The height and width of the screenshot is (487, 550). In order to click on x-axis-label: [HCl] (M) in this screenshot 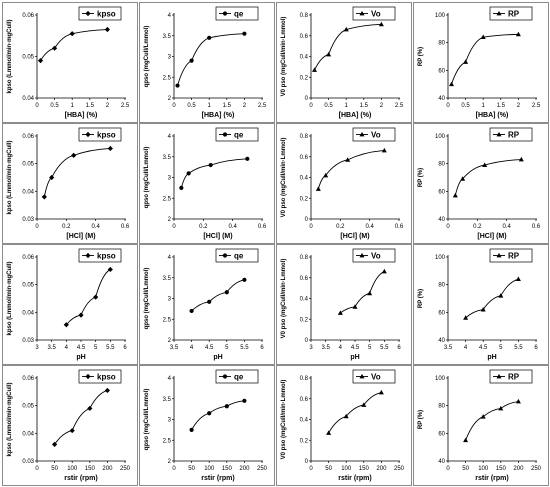, I will do `click(491, 236)`.